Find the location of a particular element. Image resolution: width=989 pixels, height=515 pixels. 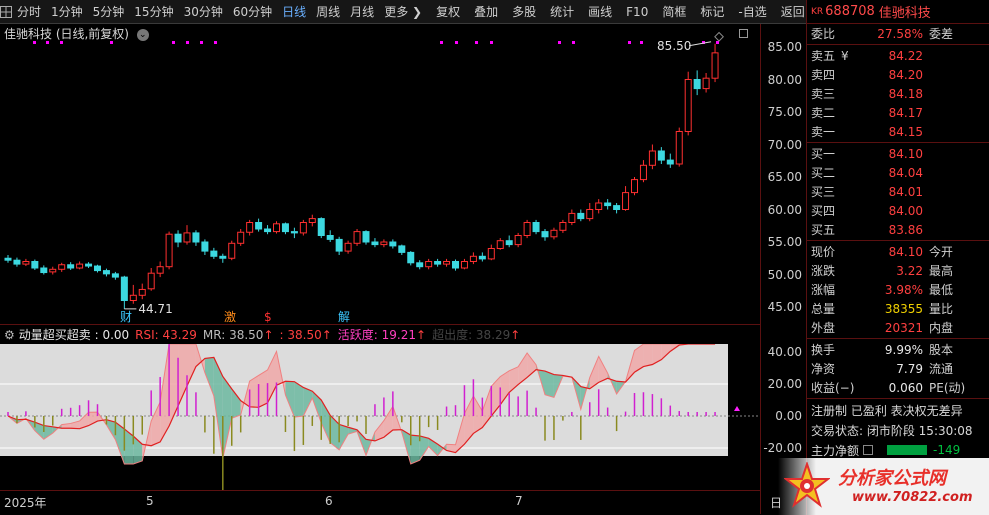

stat-row: 涨幅 3.98% 最低 is located at coordinates (898, 289).